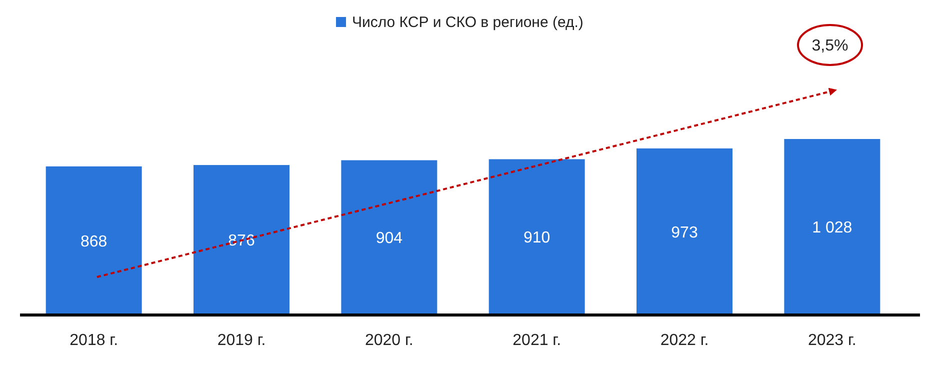 Image resolution: width=941 pixels, height=374 pixels. Describe the element at coordinates (684, 340) in the screenshot. I see `x-tick-label: 2022 г.` at that location.